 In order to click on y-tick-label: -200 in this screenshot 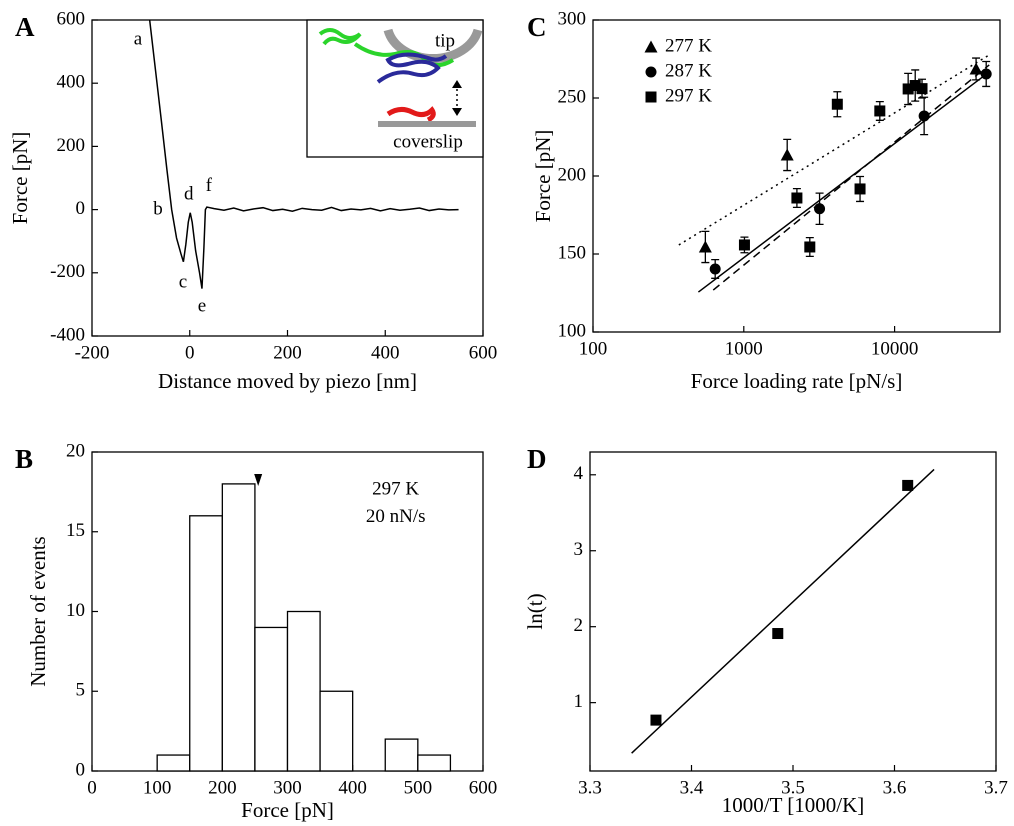, I will do `click(67, 271)`.